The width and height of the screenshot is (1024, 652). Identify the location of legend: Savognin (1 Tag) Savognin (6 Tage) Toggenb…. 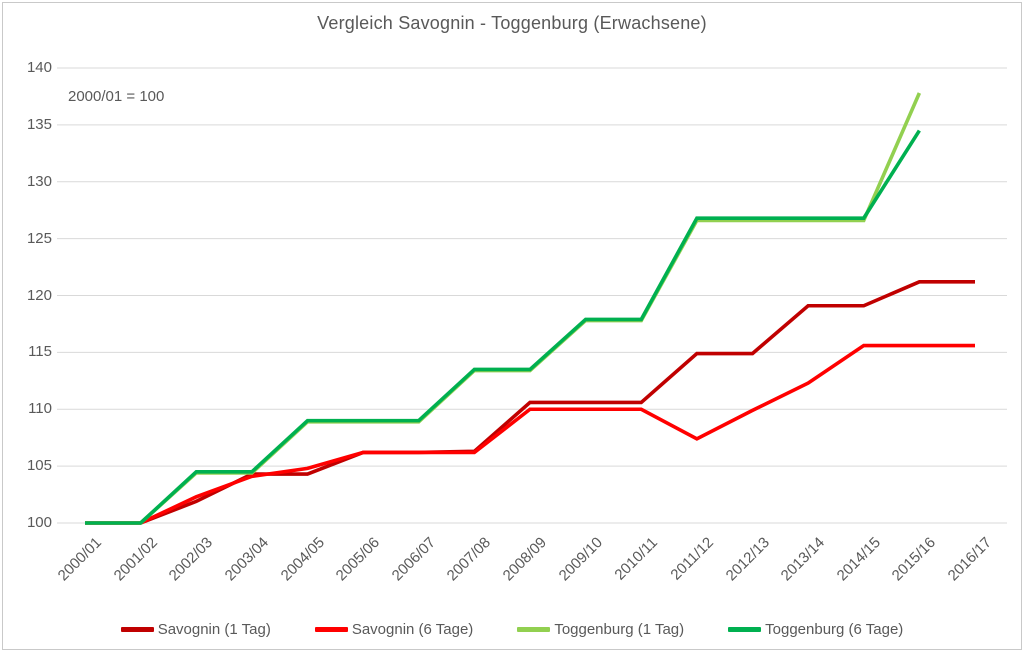
(512, 629).